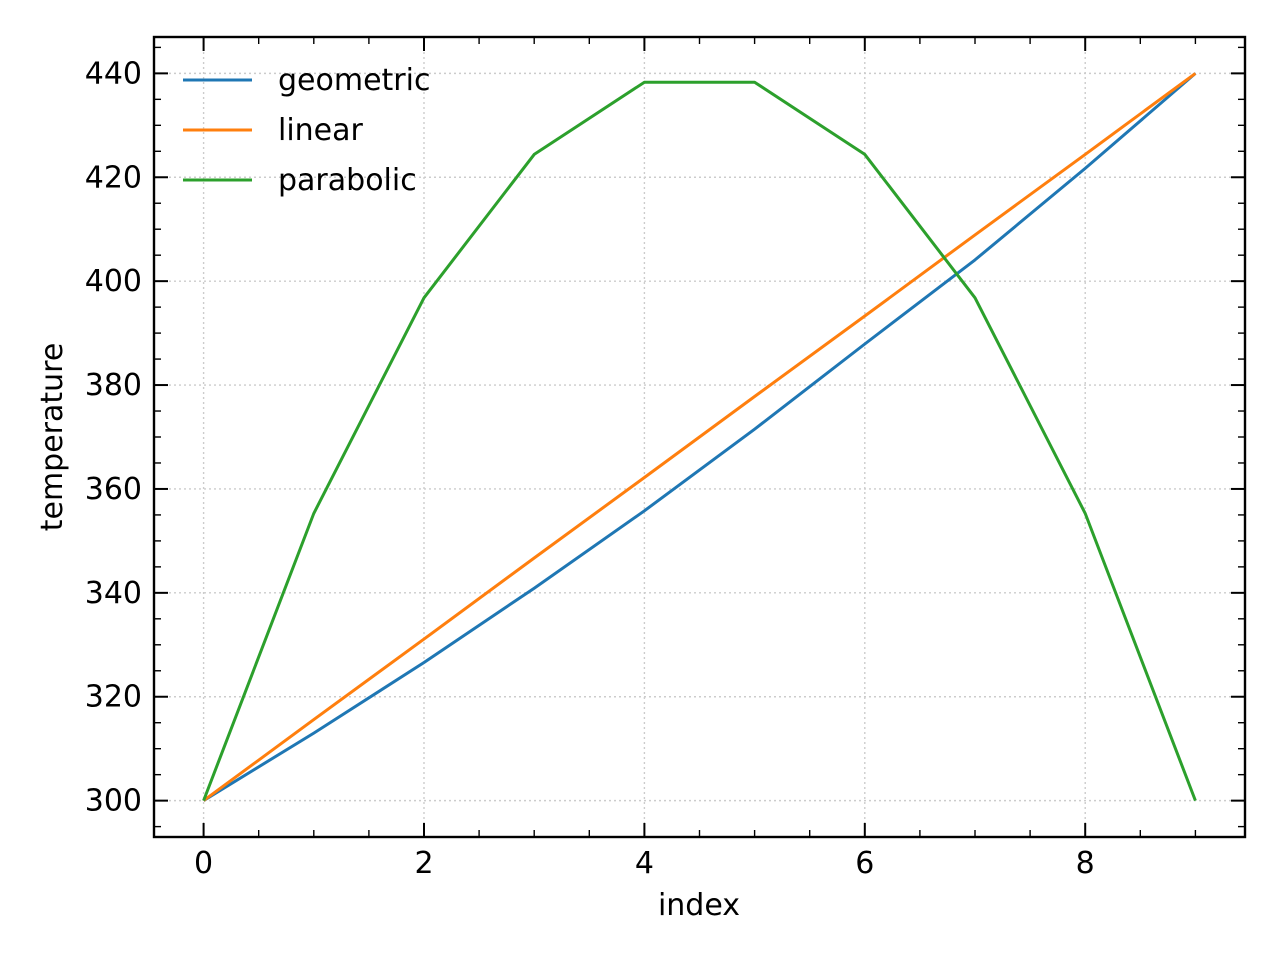 The image size is (1280, 960). Describe the element at coordinates (113, 177) in the screenshot. I see `y-tick-label: 420` at that location.